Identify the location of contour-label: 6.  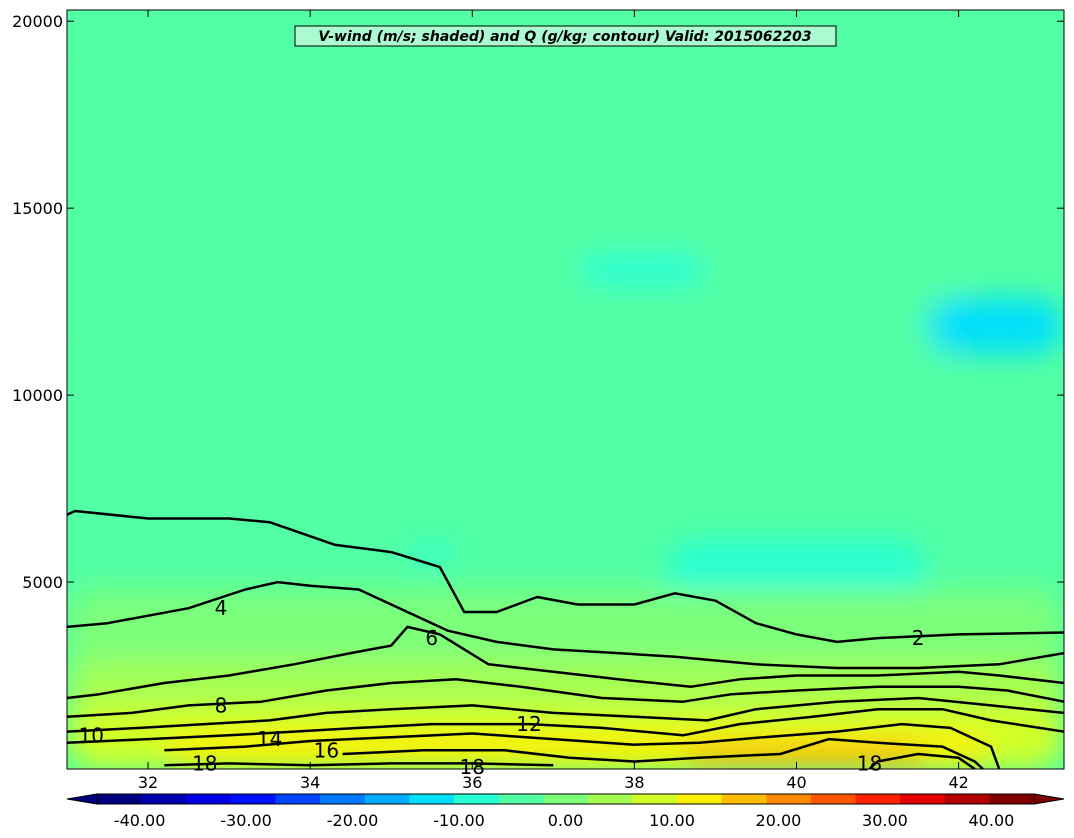
(431, 638).